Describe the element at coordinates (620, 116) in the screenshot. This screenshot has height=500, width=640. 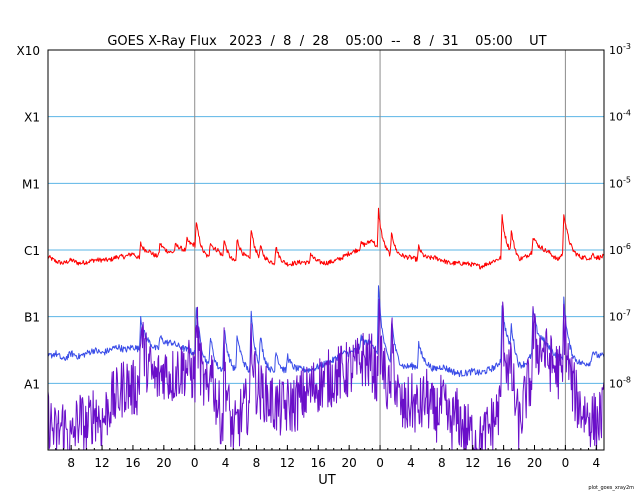
I see `right-axis-label: 10⁻⁴` at that location.